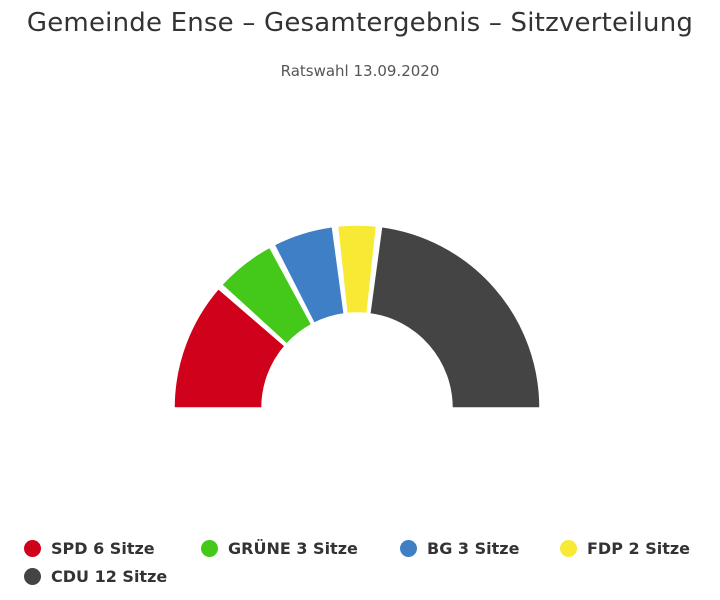 The height and width of the screenshot is (600, 720). I want to click on legend-marker-gruene, so click(209, 548).